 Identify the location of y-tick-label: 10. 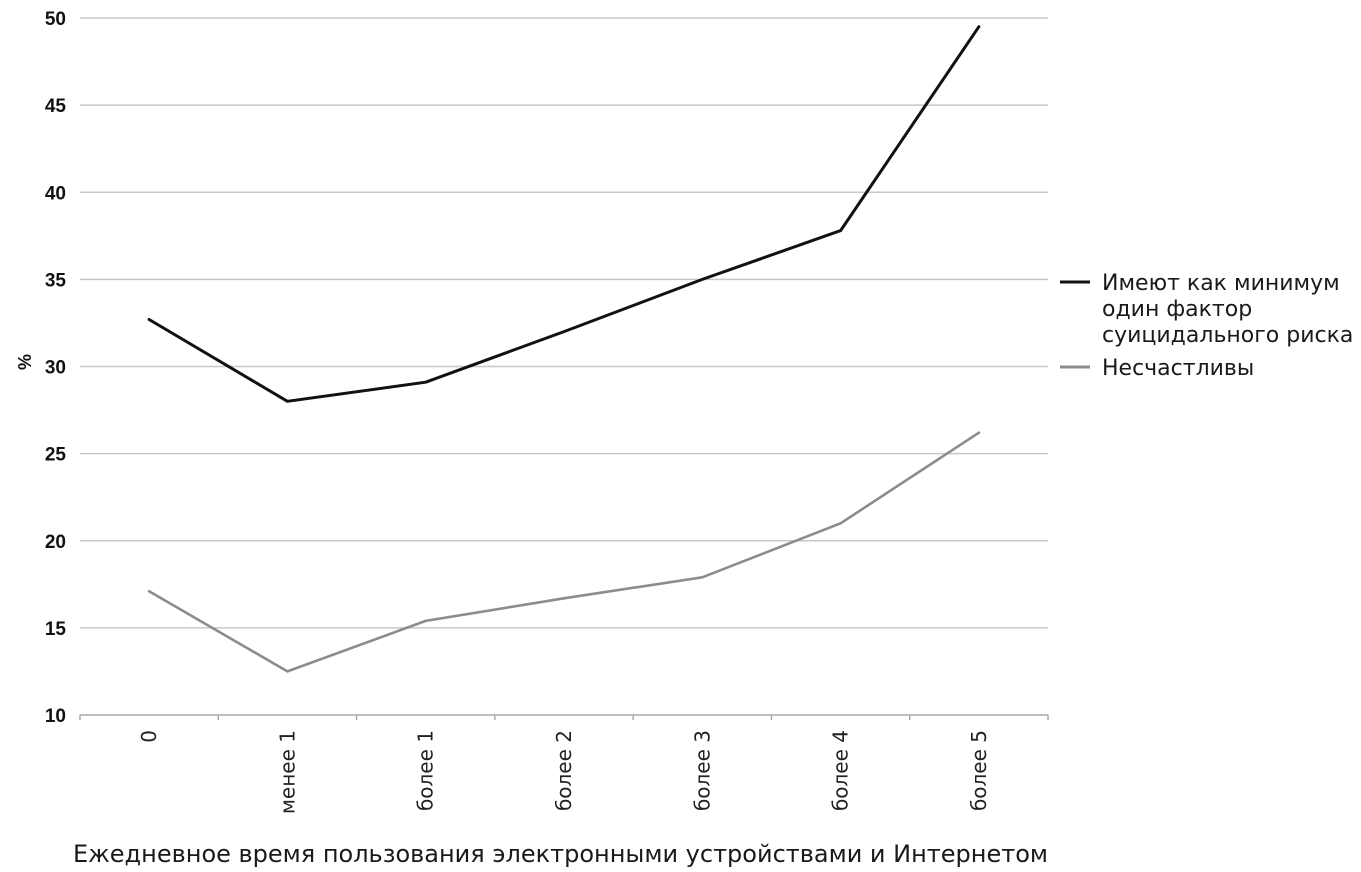
(55, 716).